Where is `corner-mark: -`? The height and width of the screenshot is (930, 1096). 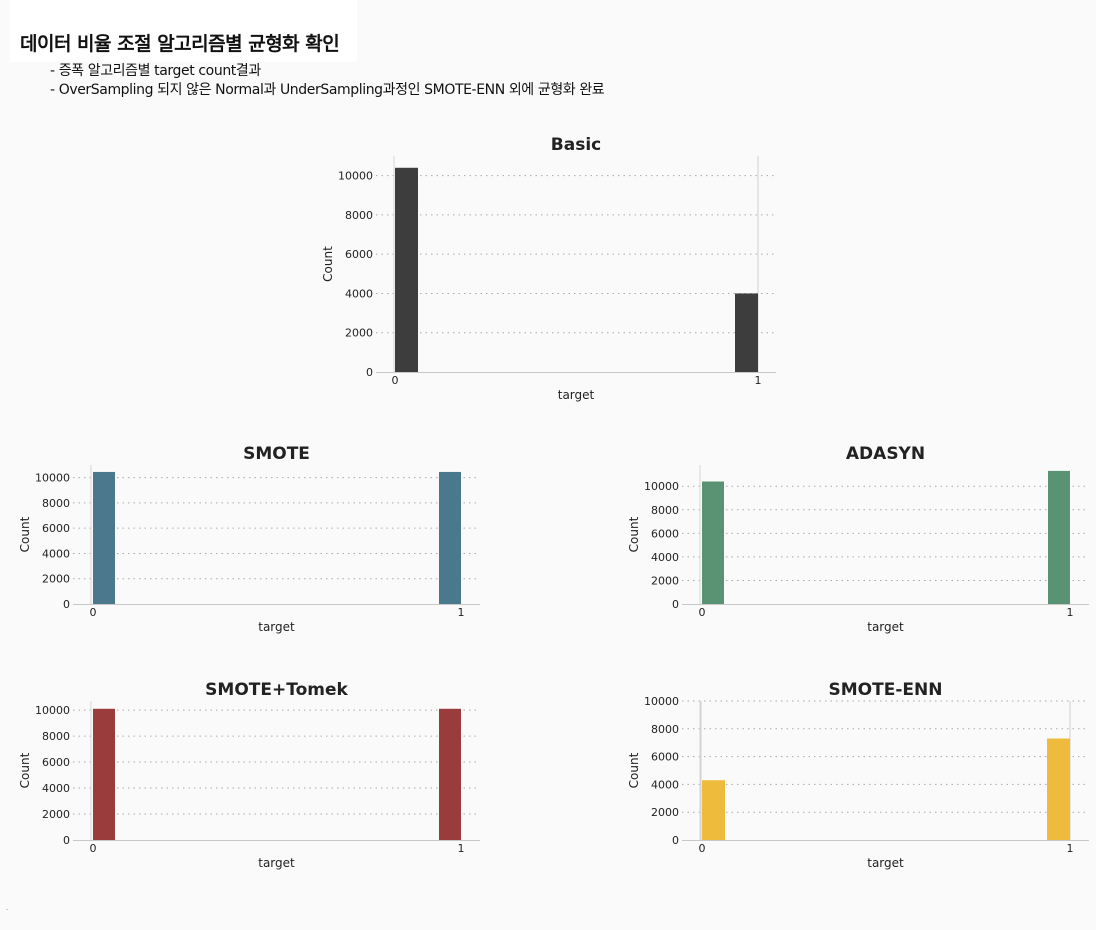 corner-mark: - is located at coordinates (7, 909).